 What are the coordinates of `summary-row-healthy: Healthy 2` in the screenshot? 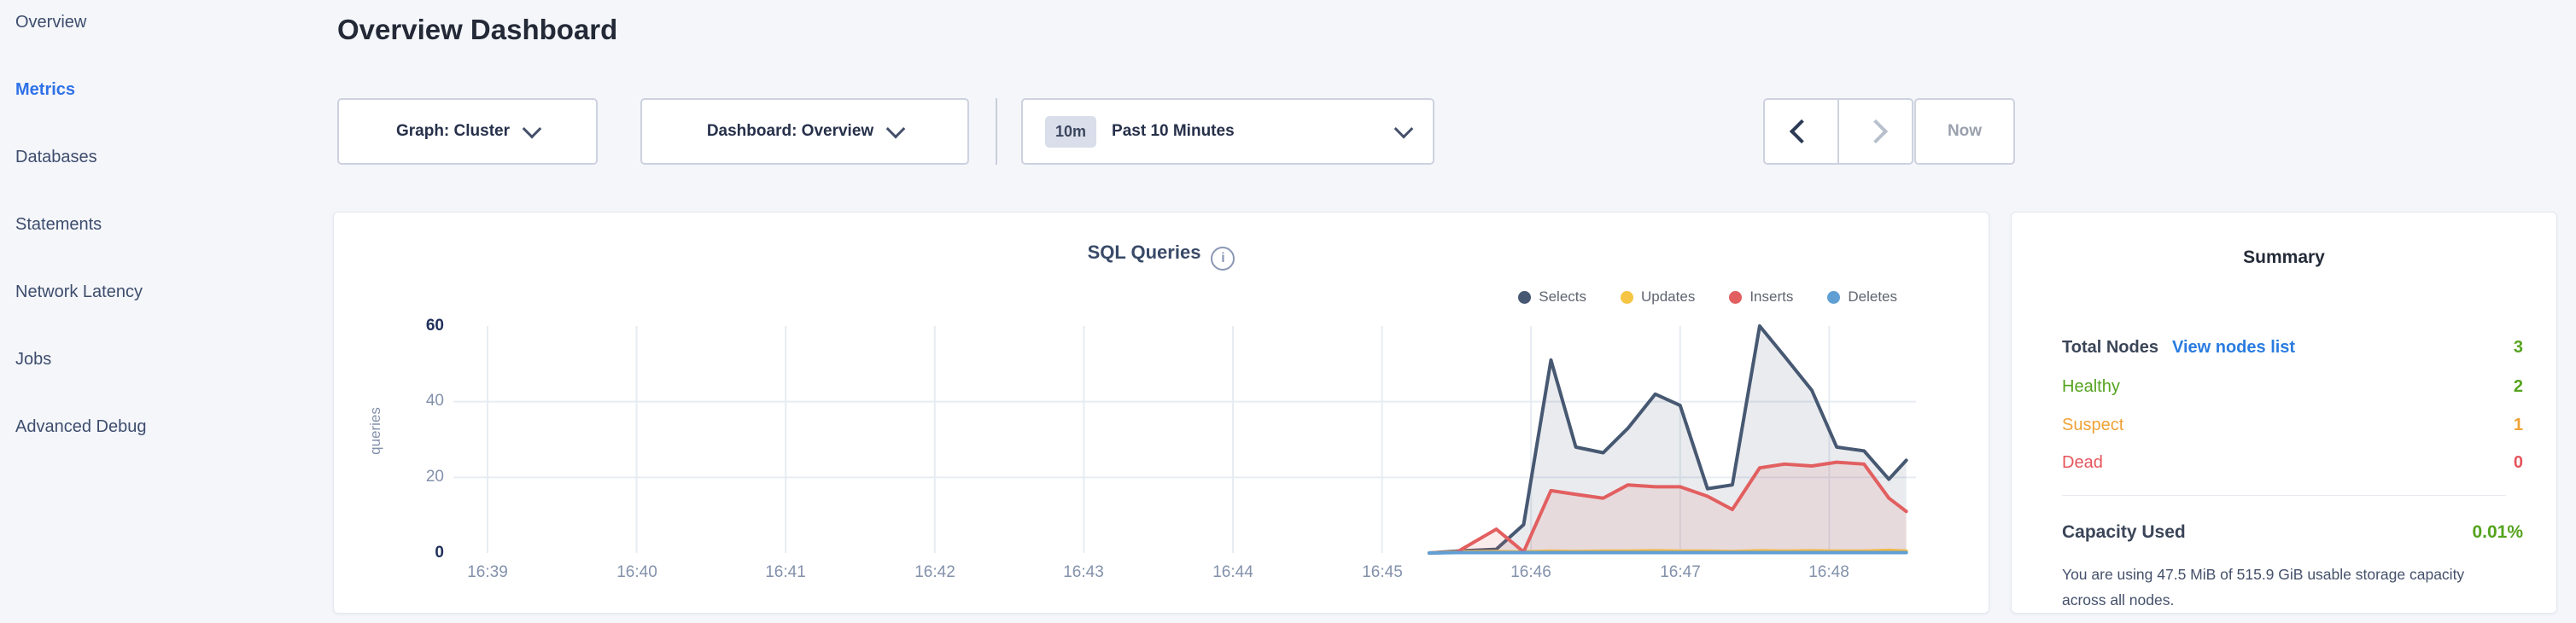 It's located at (2292, 387).